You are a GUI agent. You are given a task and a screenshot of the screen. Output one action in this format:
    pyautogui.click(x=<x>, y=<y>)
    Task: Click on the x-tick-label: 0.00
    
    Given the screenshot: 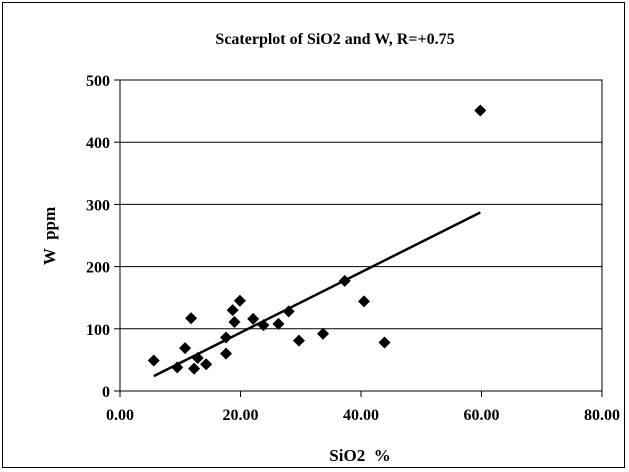 What is the action you would take?
    pyautogui.click(x=120, y=415)
    